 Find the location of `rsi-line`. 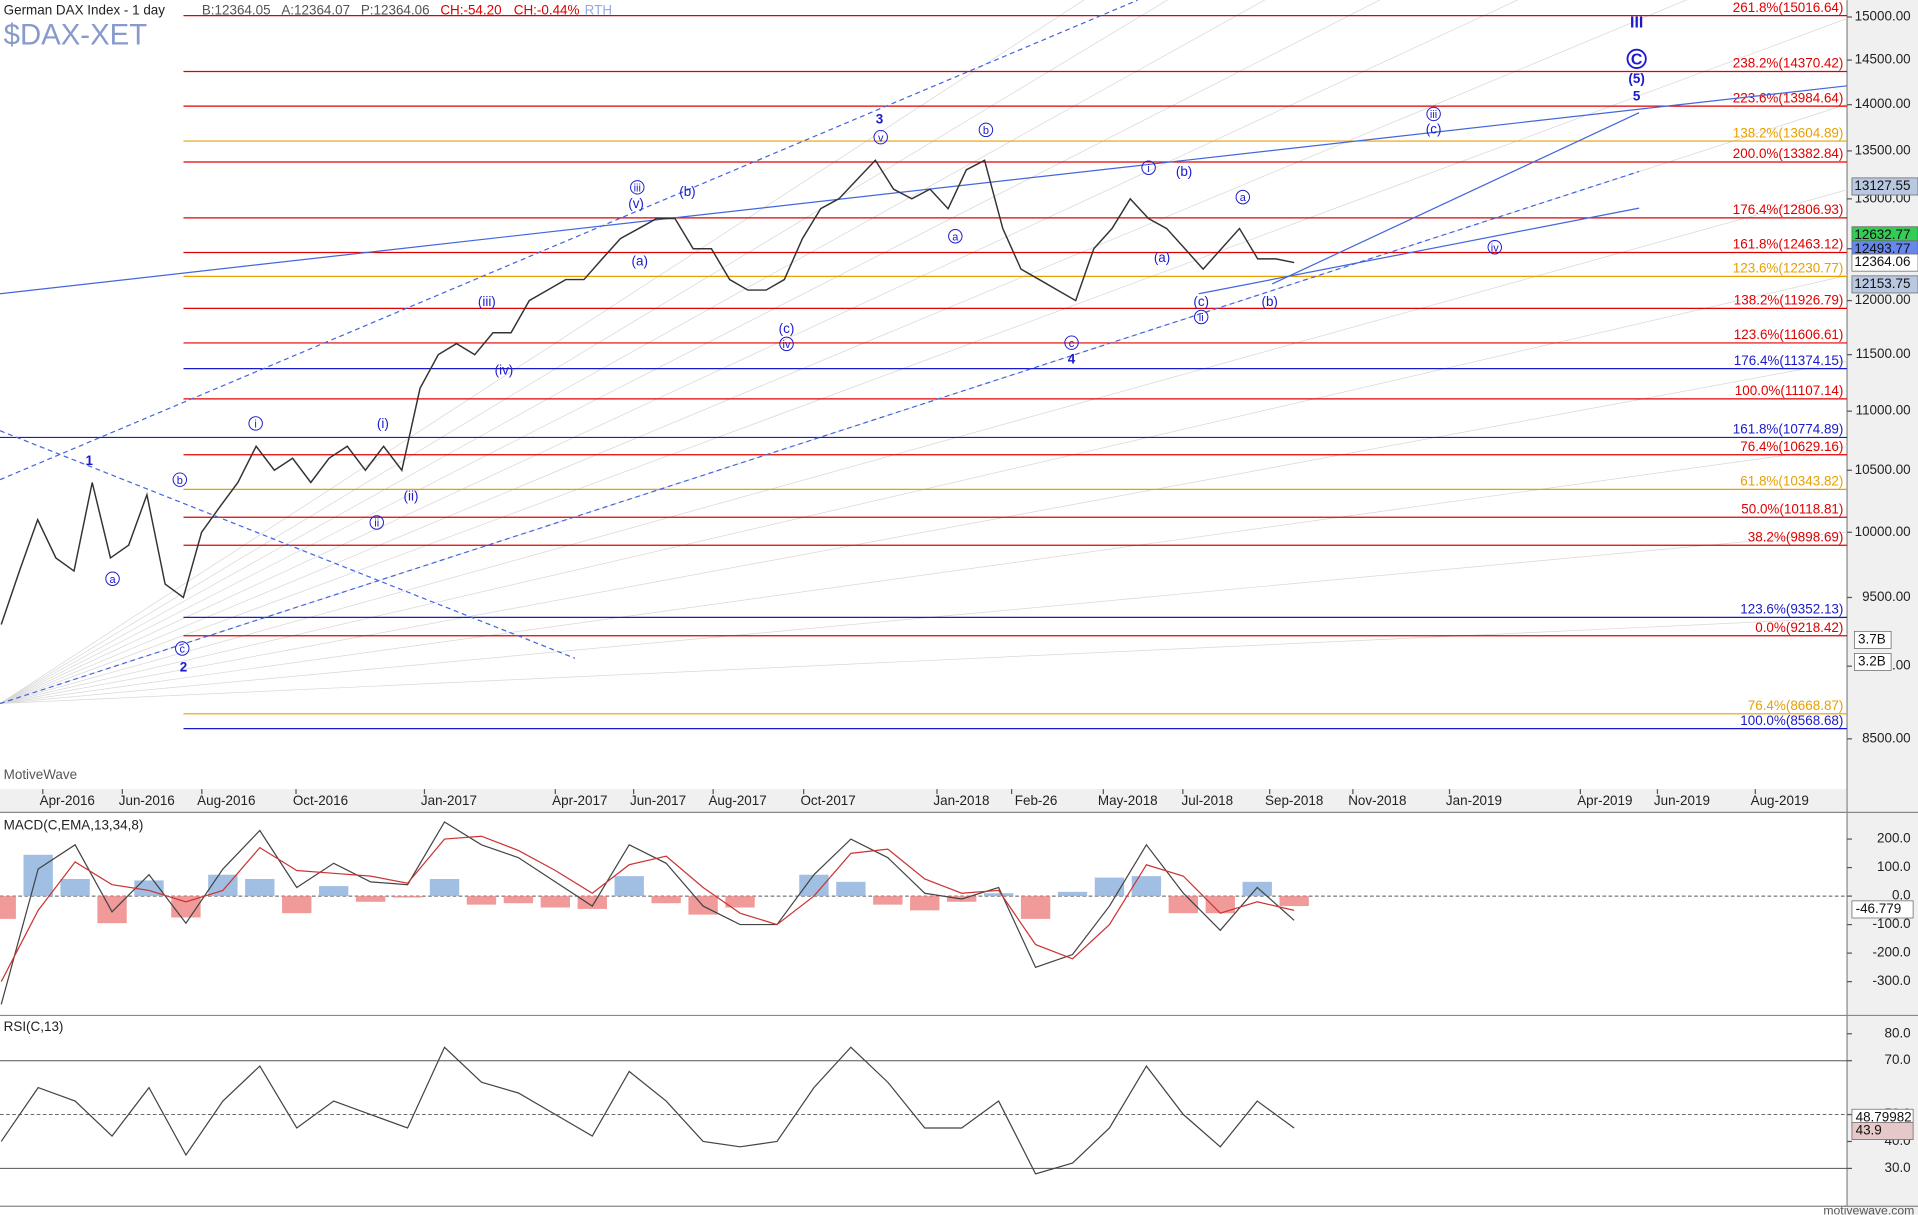

rsi-line is located at coordinates (647, 1110).